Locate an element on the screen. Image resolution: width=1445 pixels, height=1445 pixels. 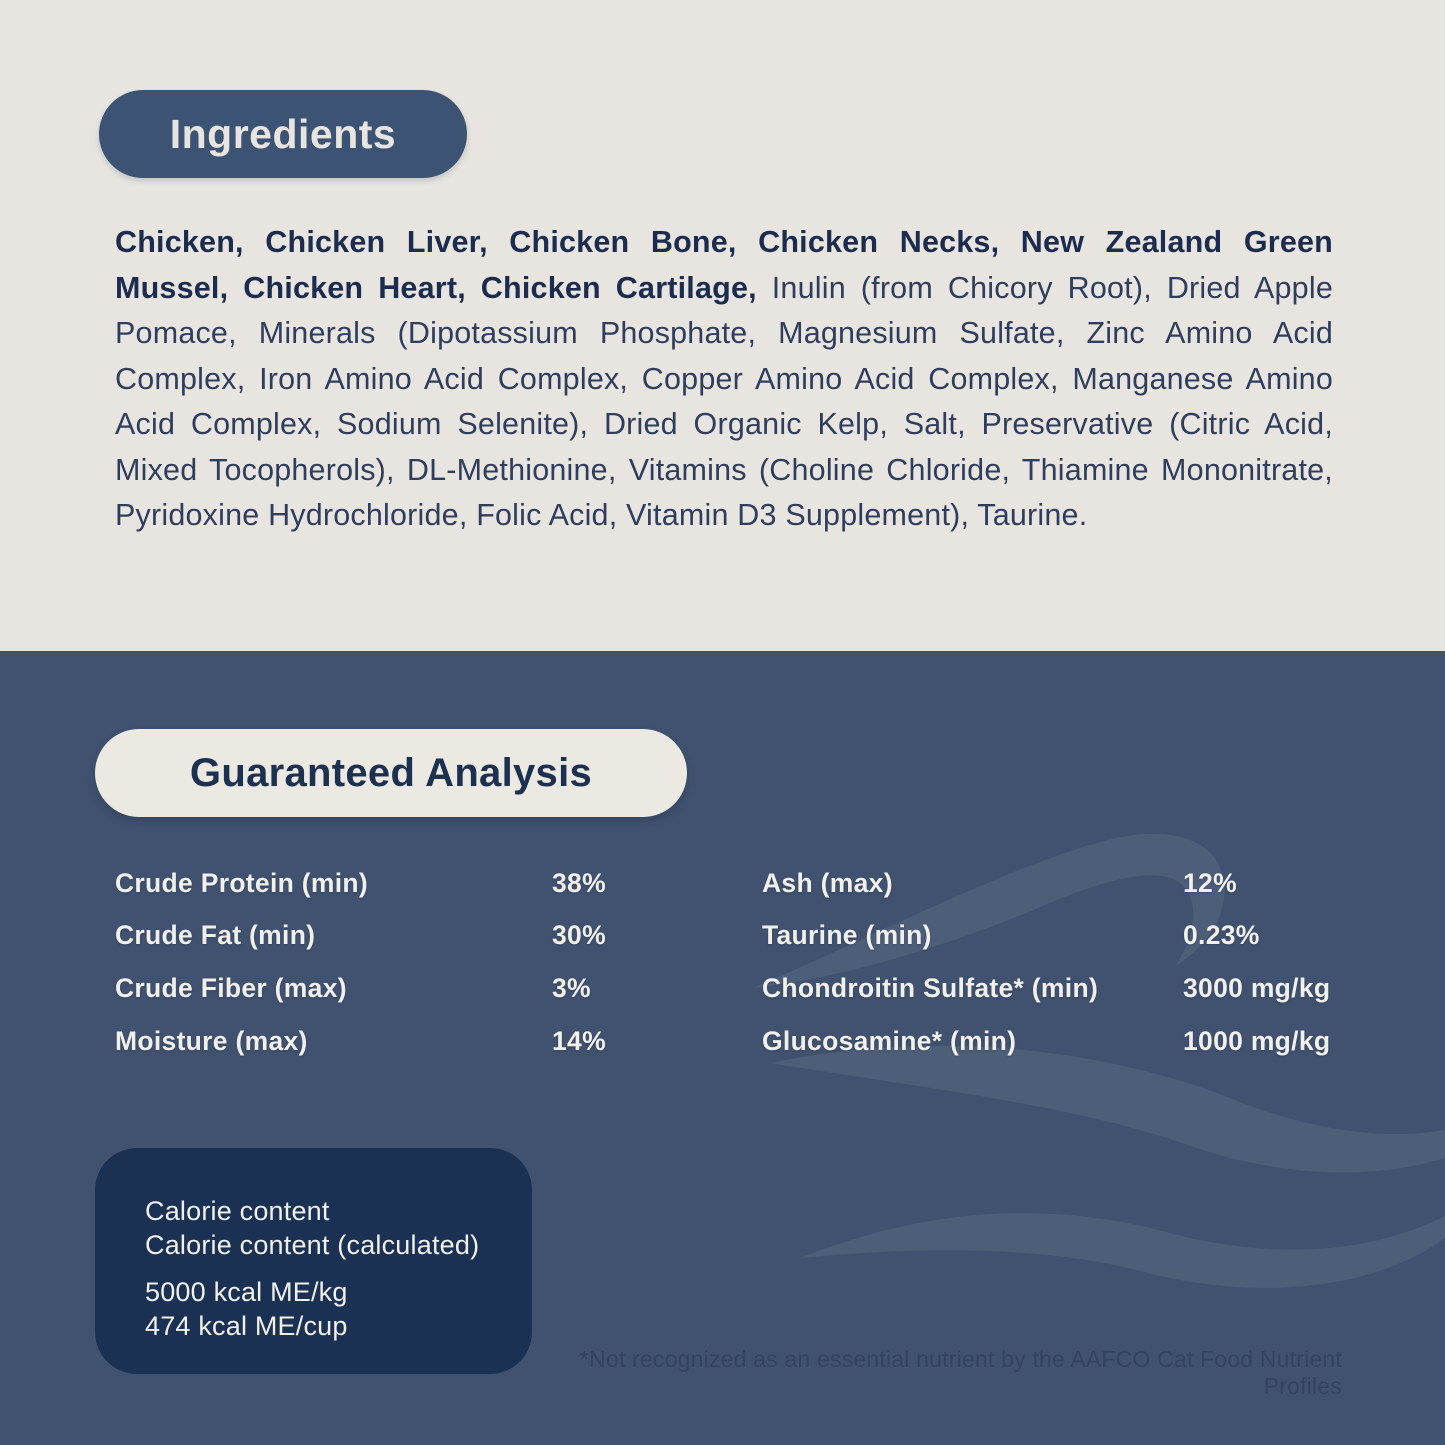
analysis-row-value: 3% is located at coordinates (571, 988).